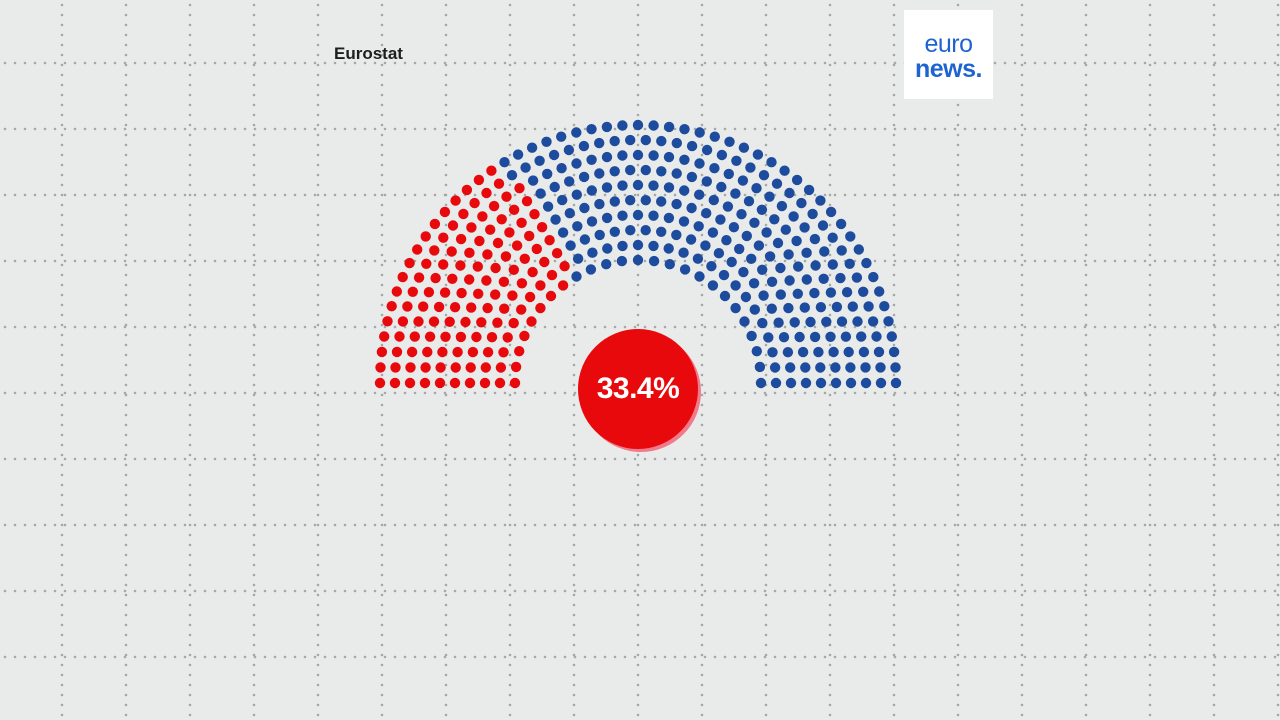 Image resolution: width=1280 pixels, height=720 pixels. What do you see at coordinates (638, 388) in the screenshot?
I see `percentage-badge-text: 33.4%` at bounding box center [638, 388].